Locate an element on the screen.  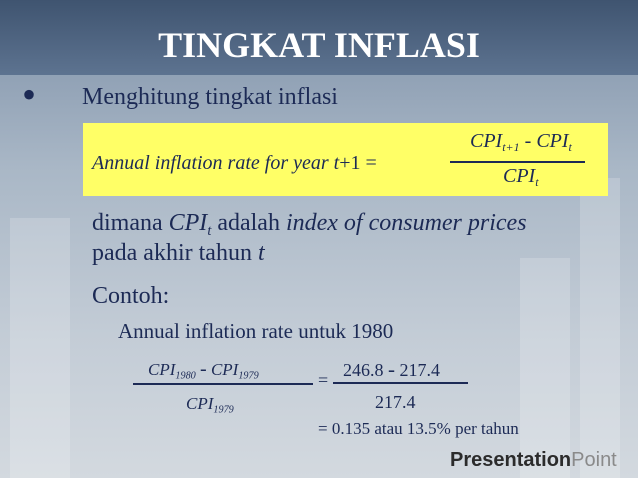
formula-box is located at coordinates (345, 159).